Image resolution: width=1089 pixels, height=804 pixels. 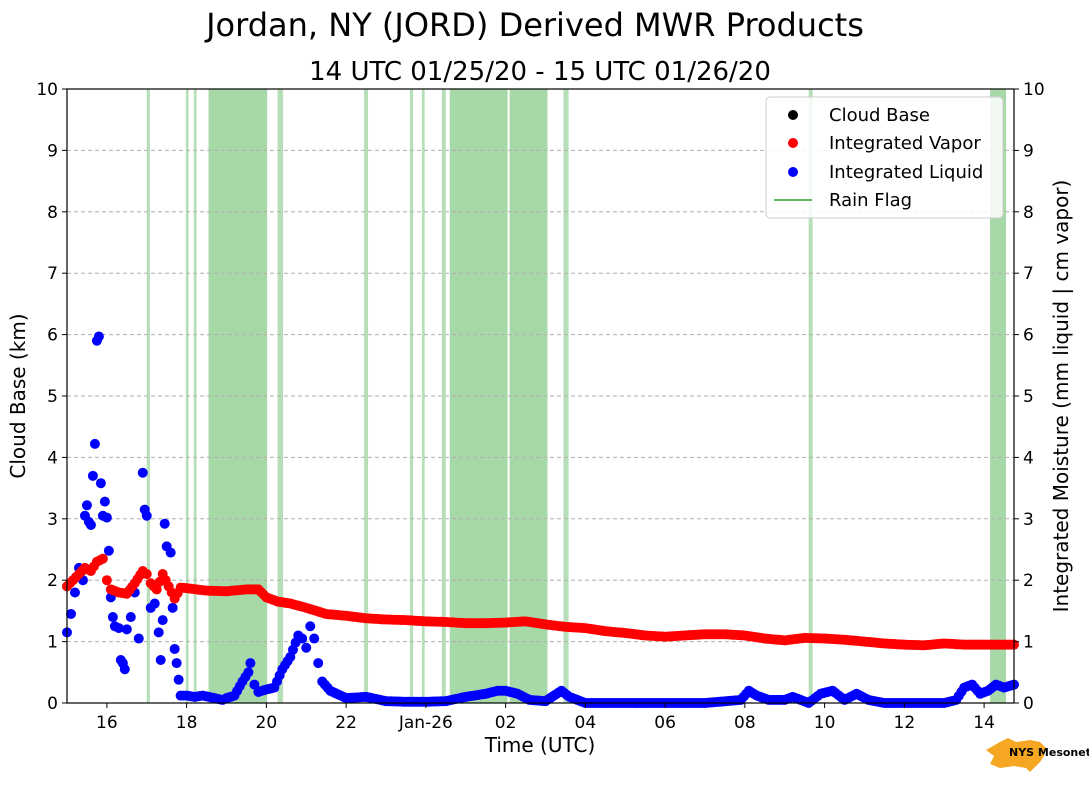 What do you see at coordinates (506, 723) in the screenshot?
I see `x-tick-label: 02` at bounding box center [506, 723].